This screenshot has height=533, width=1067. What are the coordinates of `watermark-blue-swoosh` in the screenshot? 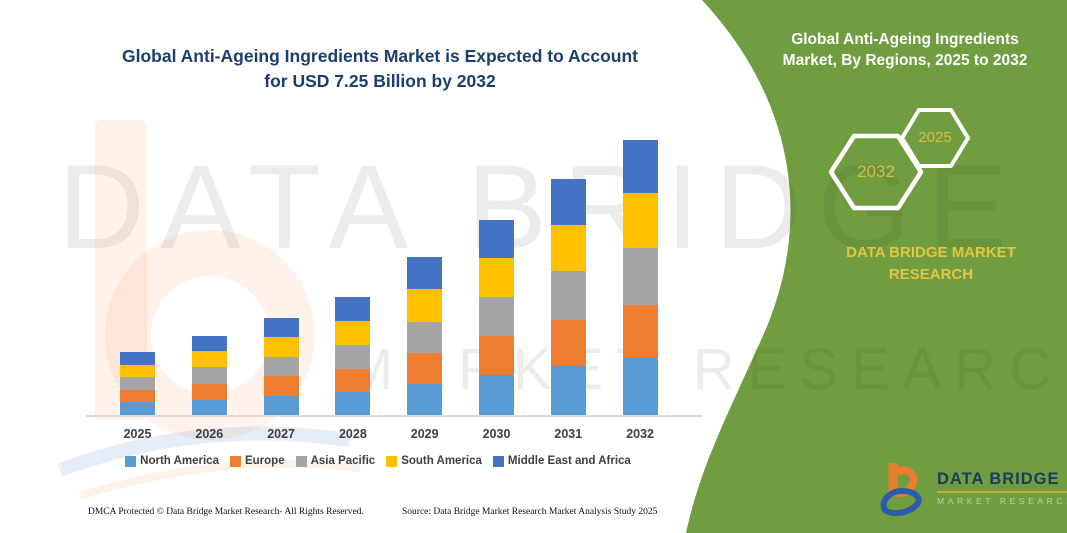 It's located at (204, 451).